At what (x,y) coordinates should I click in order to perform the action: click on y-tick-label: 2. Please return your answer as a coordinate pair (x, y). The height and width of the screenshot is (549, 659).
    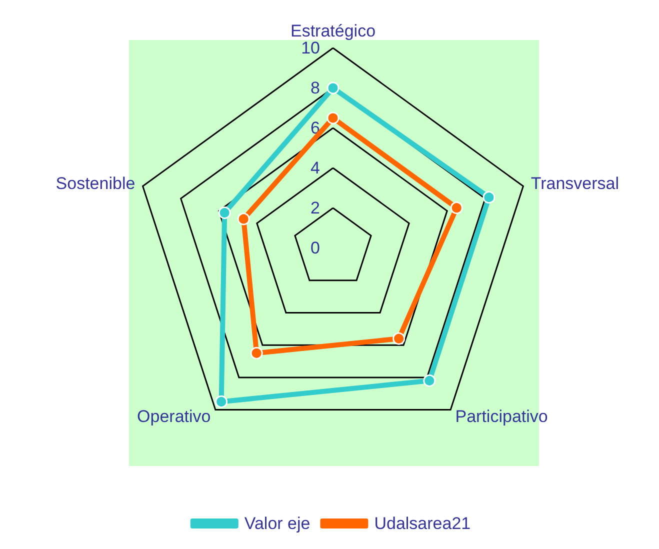
    Looking at the image, I should click on (315, 208).